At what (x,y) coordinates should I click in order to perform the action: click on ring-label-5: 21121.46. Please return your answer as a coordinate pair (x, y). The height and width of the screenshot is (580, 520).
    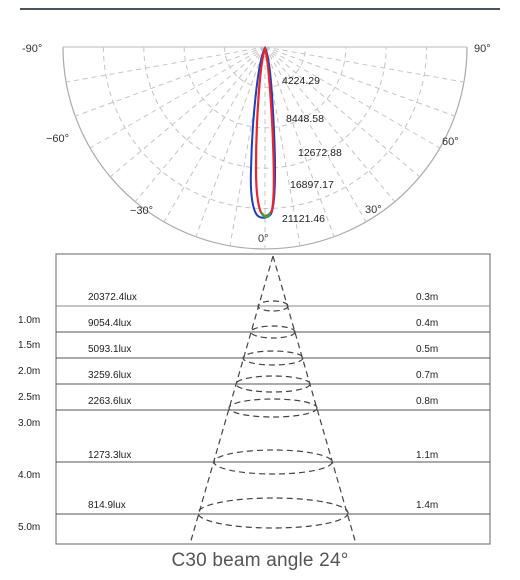
    Looking at the image, I should click on (303, 219).